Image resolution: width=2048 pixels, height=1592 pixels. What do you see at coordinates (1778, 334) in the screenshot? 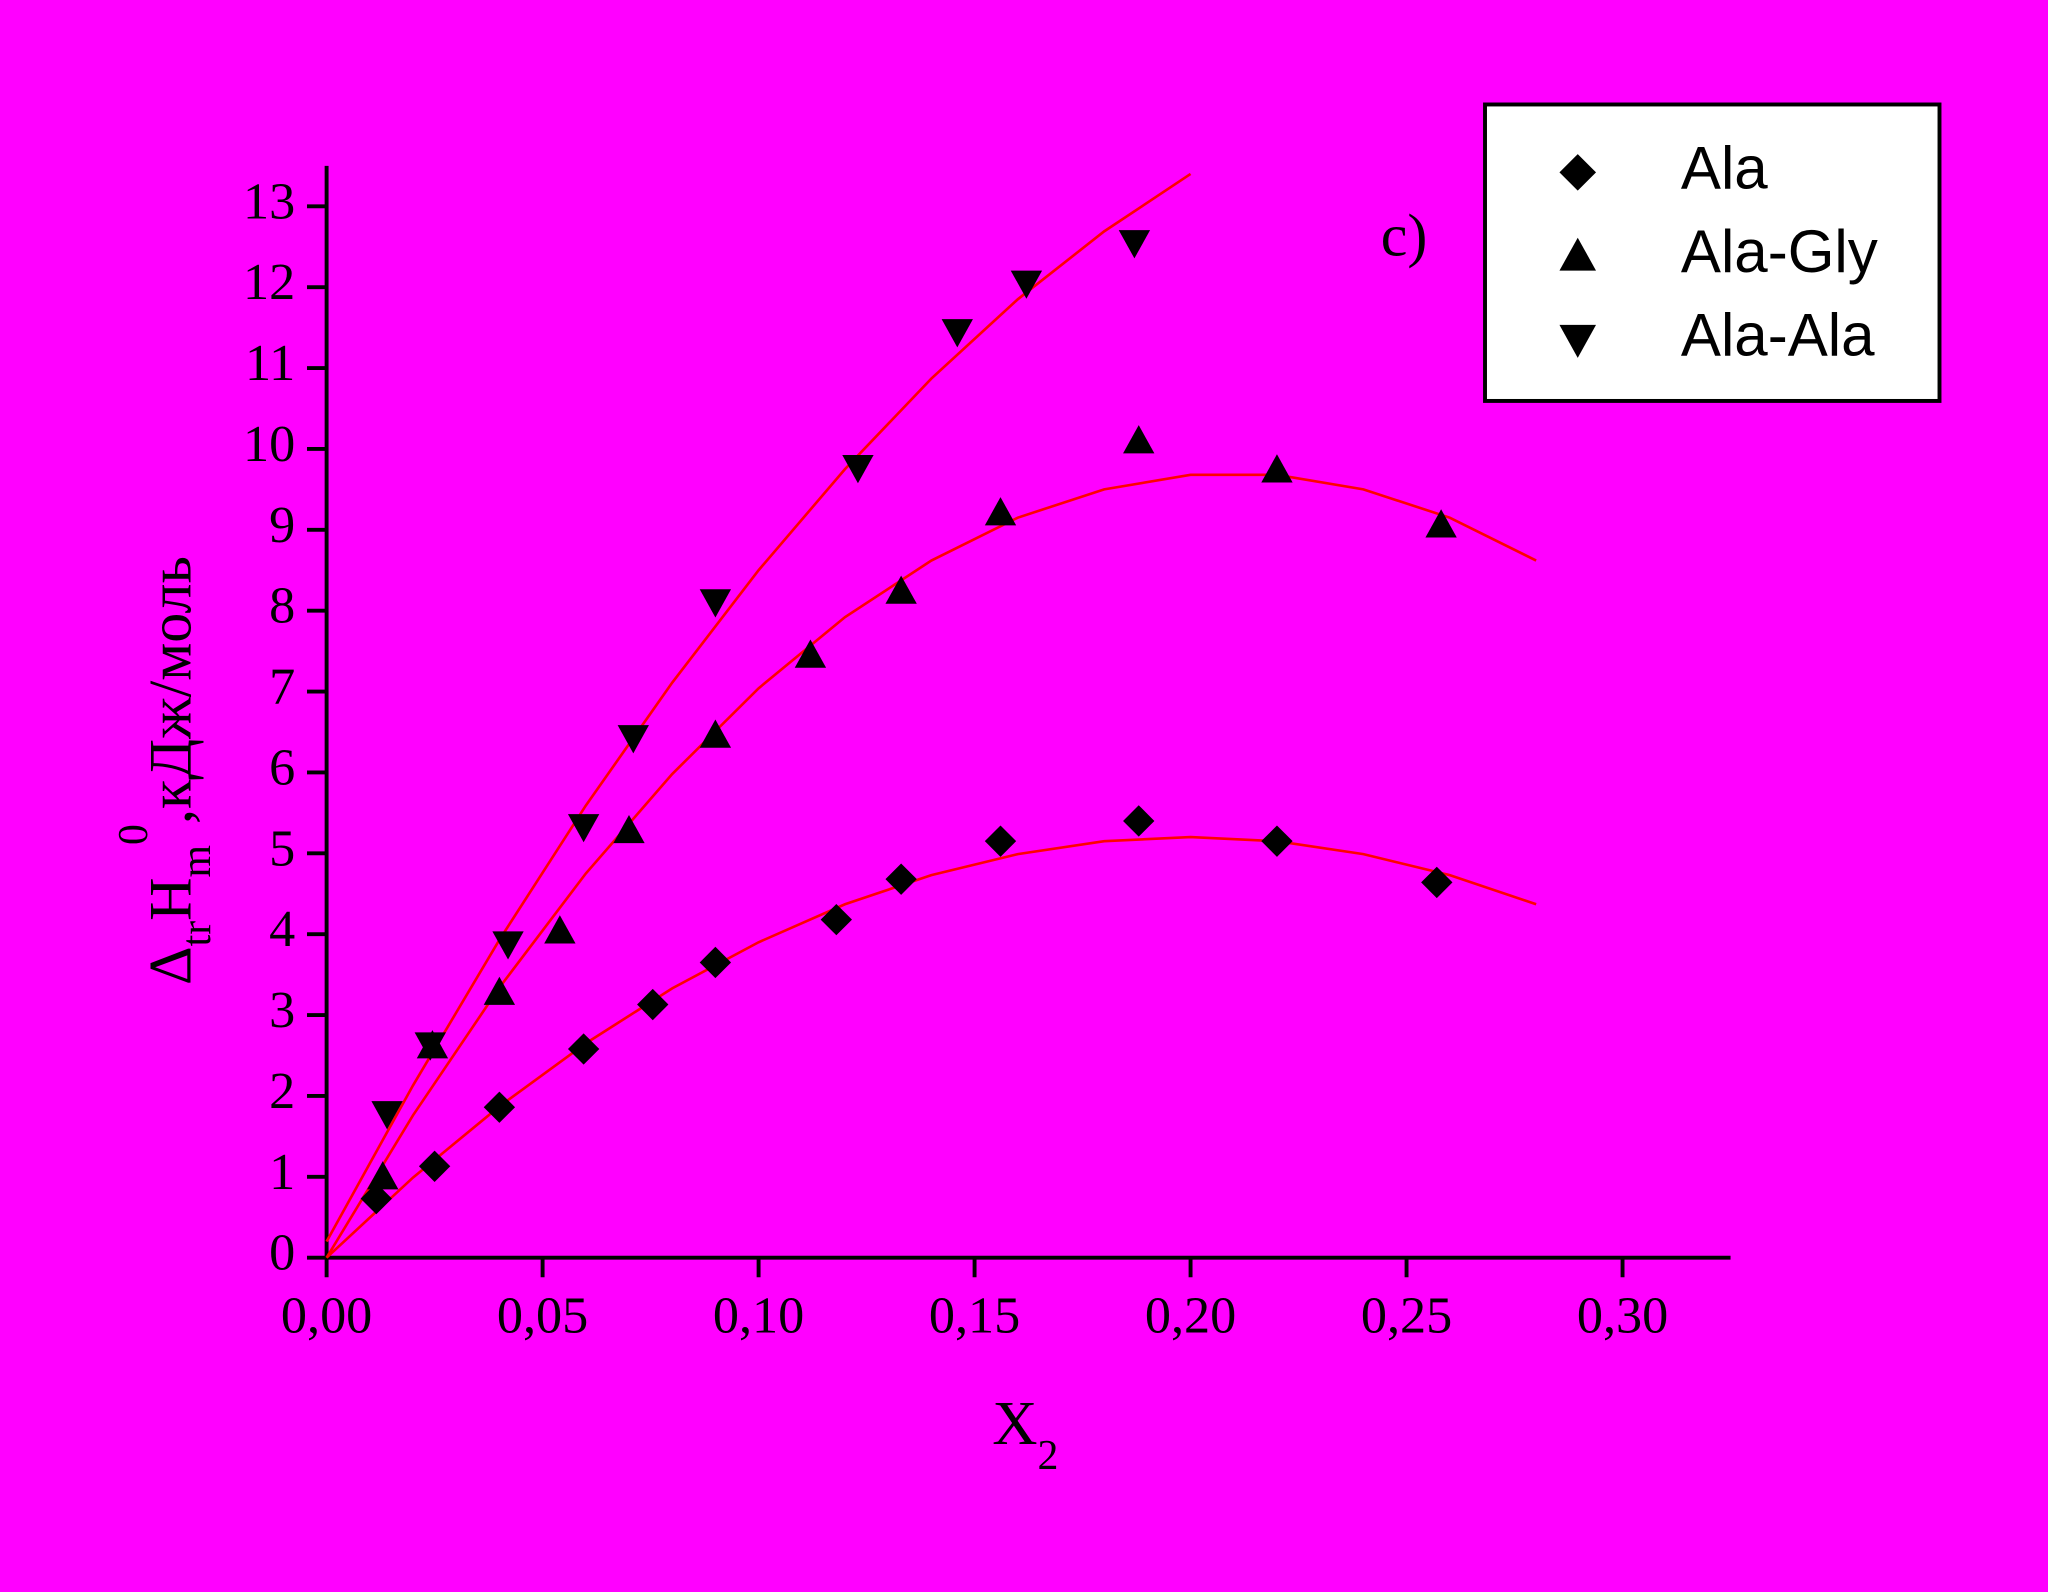
I see `legend-label: Ala-Ala` at bounding box center [1778, 334].